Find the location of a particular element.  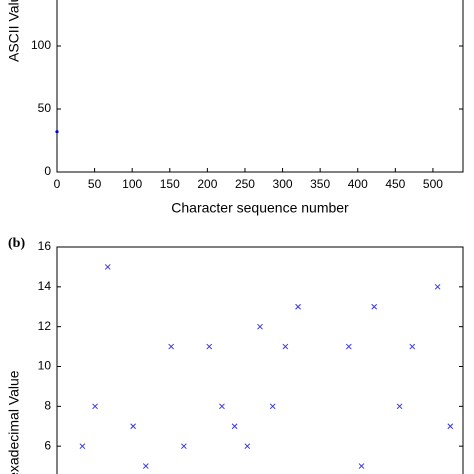

y-tick-label: 10 is located at coordinates (45, 366).